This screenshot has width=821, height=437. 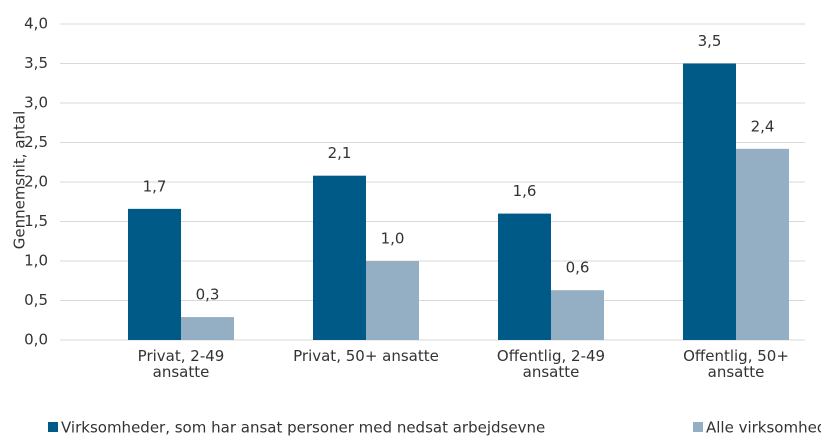 I want to click on x-tick-label: Privat, 2-49 ansatte, so click(x=181, y=364).